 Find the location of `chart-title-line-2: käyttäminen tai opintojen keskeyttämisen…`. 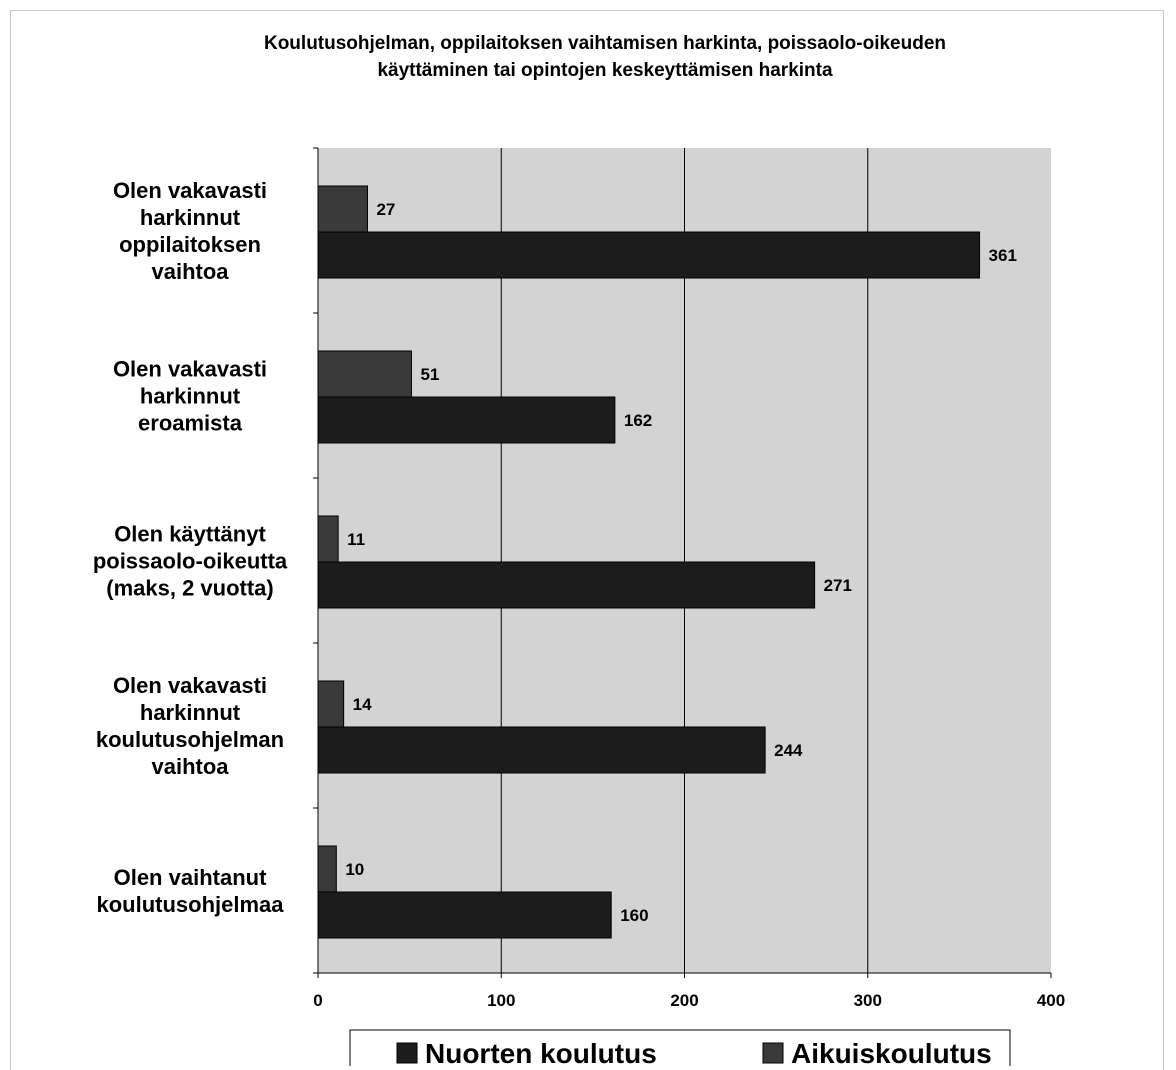

chart-title-line-2: käyttäminen tai opintojen keskeyttämisen… is located at coordinates (605, 70).